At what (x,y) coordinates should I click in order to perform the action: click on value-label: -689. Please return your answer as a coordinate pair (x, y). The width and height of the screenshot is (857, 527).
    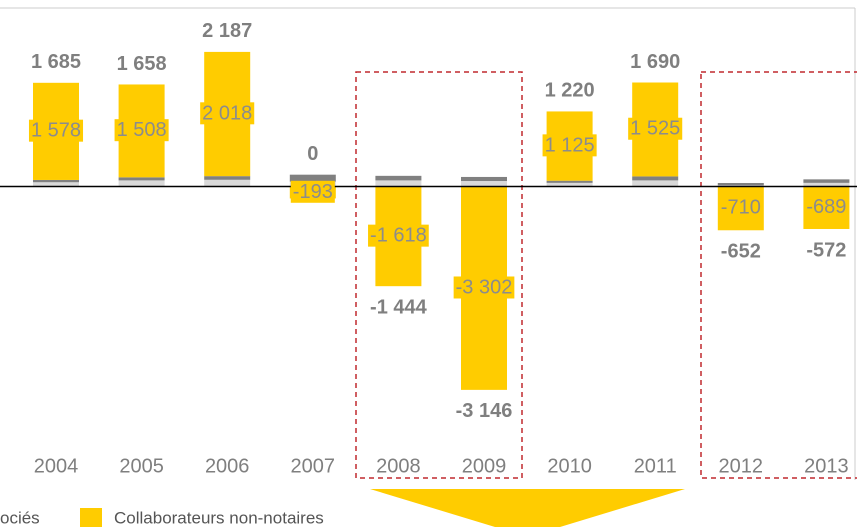
    Looking at the image, I should click on (826, 207).